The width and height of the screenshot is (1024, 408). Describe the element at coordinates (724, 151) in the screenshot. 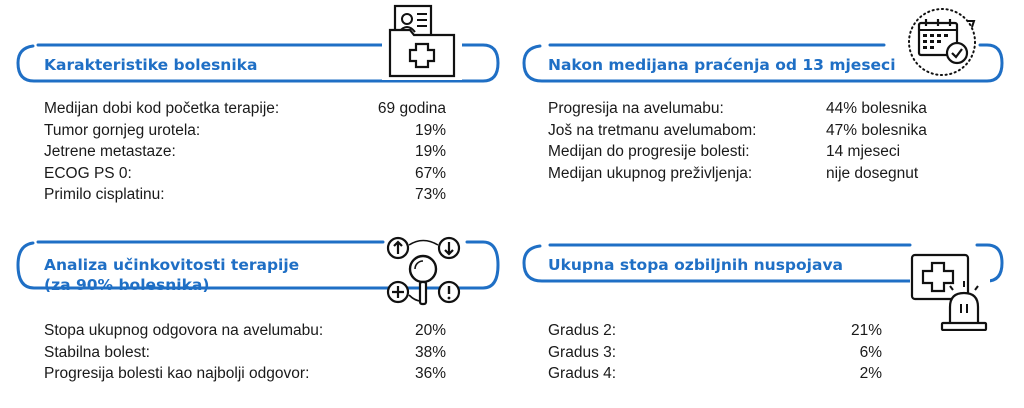

I see `table-row: Medijan do progresije bolesti: 14 mjeseci` at that location.